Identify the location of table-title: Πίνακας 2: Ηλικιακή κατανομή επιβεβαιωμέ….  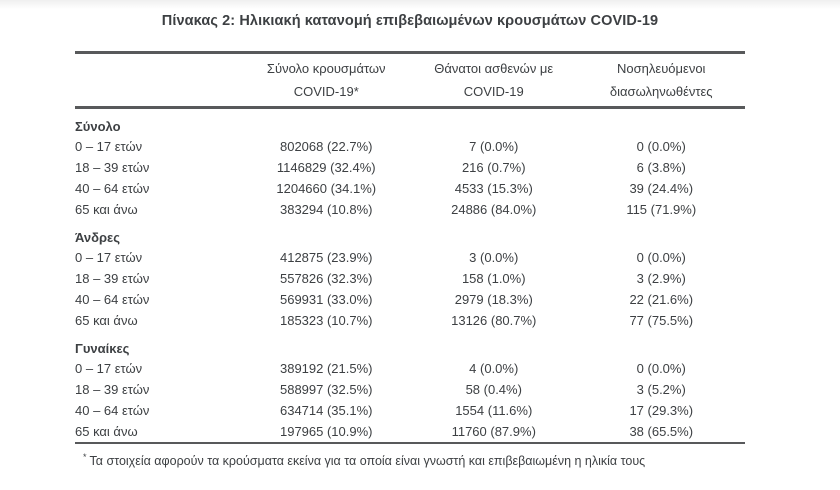
(410, 21).